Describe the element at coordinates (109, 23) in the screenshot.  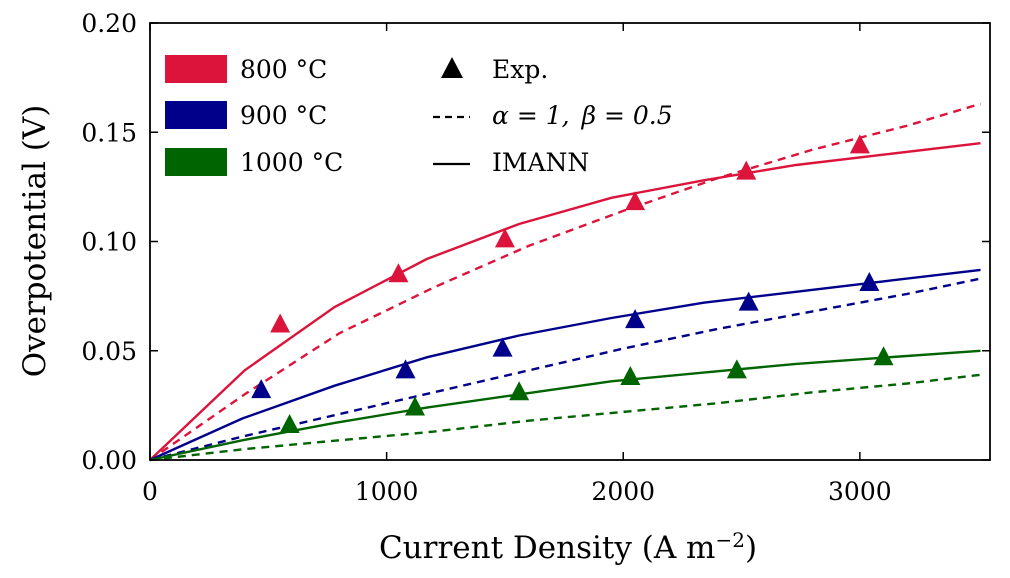
I see `y-tick-label-4: 0.20` at that location.